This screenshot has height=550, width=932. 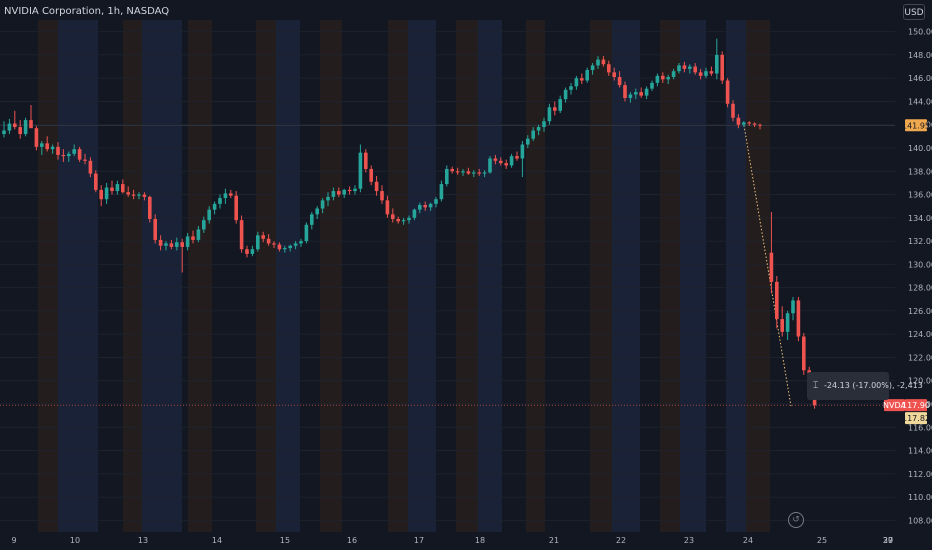 What do you see at coordinates (894, 405) in the screenshot?
I see `symbol-label-text: NVDA` at bounding box center [894, 405].